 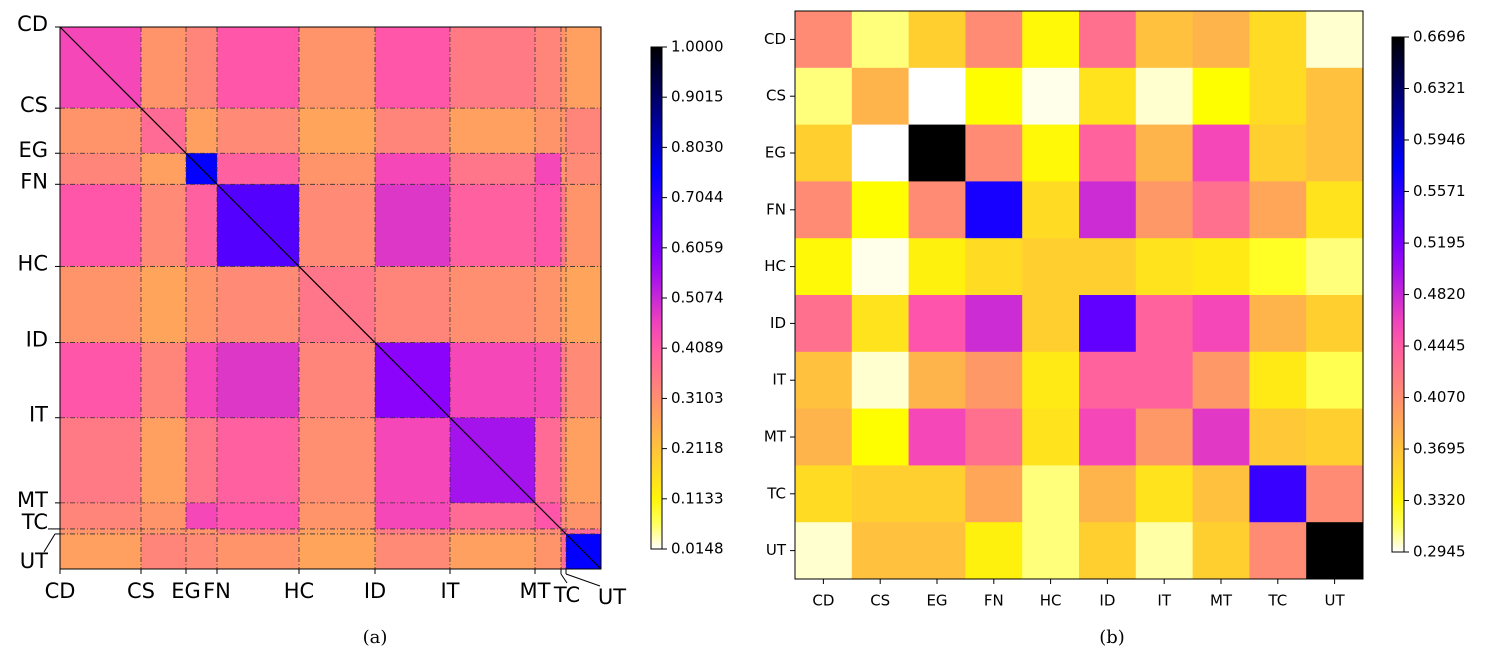 What do you see at coordinates (697, 147) in the screenshot?
I see `colorbar-tick-label: 0.8030` at bounding box center [697, 147].